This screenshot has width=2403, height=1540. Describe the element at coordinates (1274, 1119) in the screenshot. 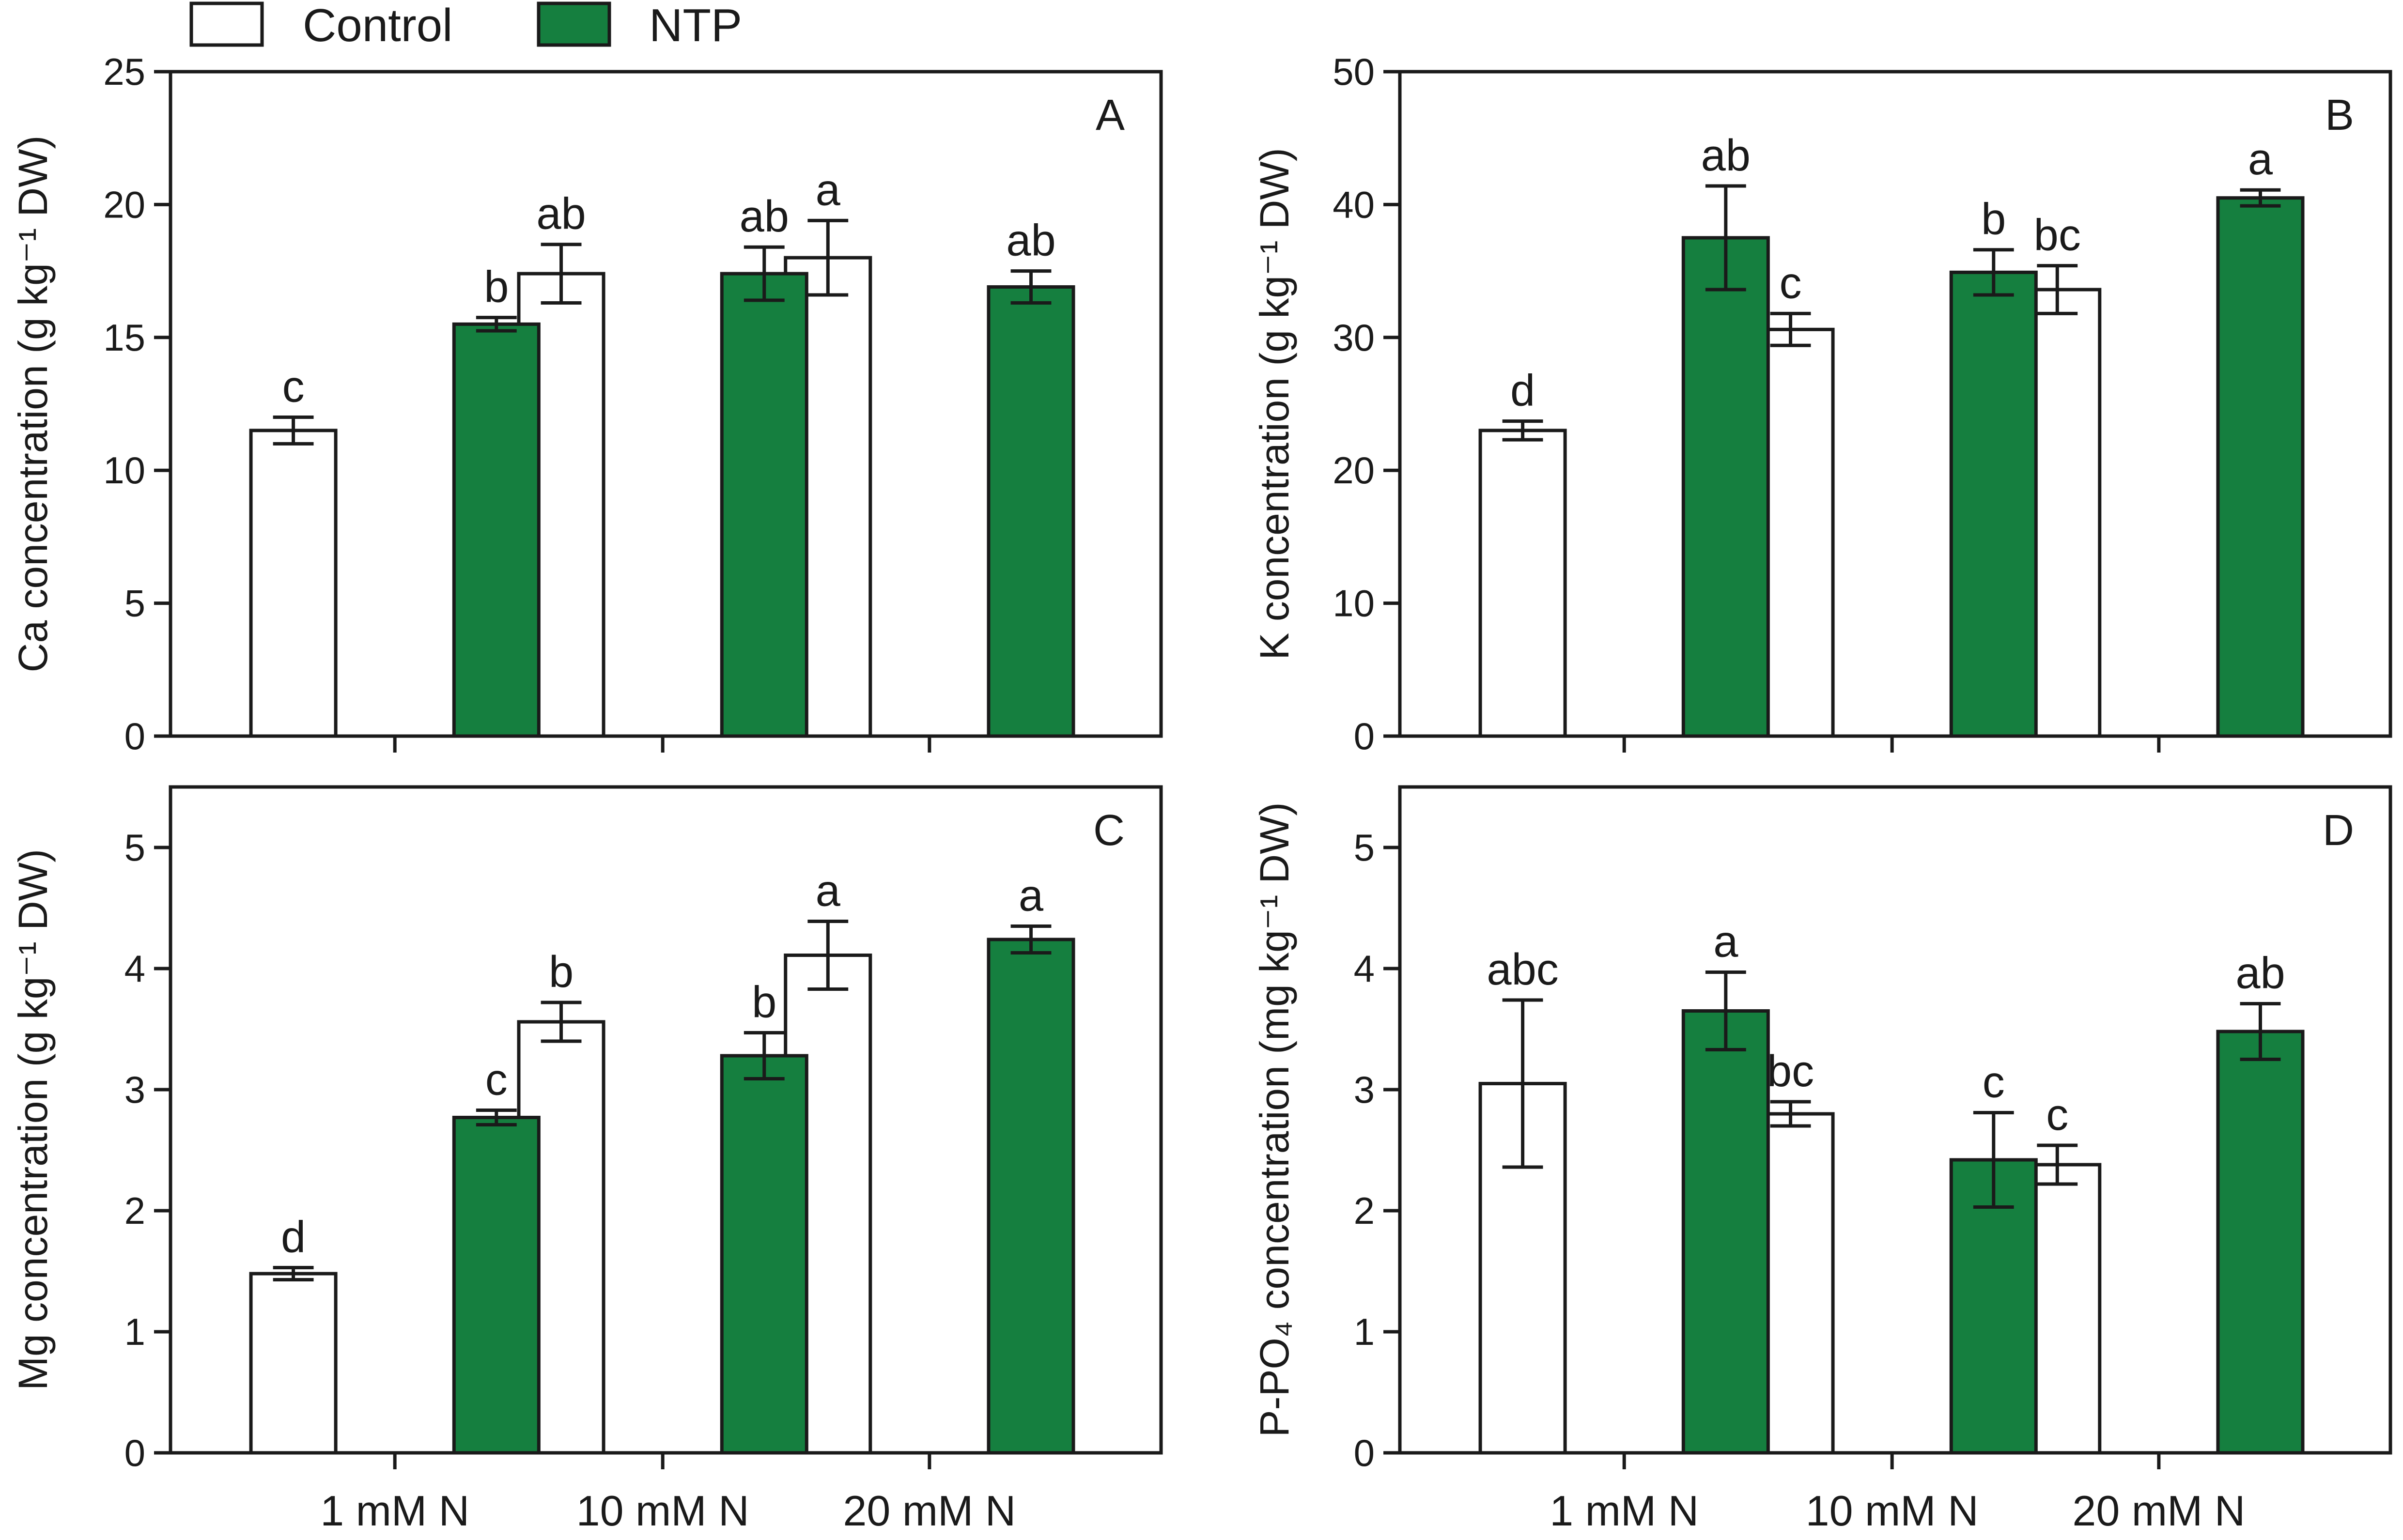

I see `y-axis-title: P-PO₄ concentration (mg kg⁻¹ DW)` at that location.